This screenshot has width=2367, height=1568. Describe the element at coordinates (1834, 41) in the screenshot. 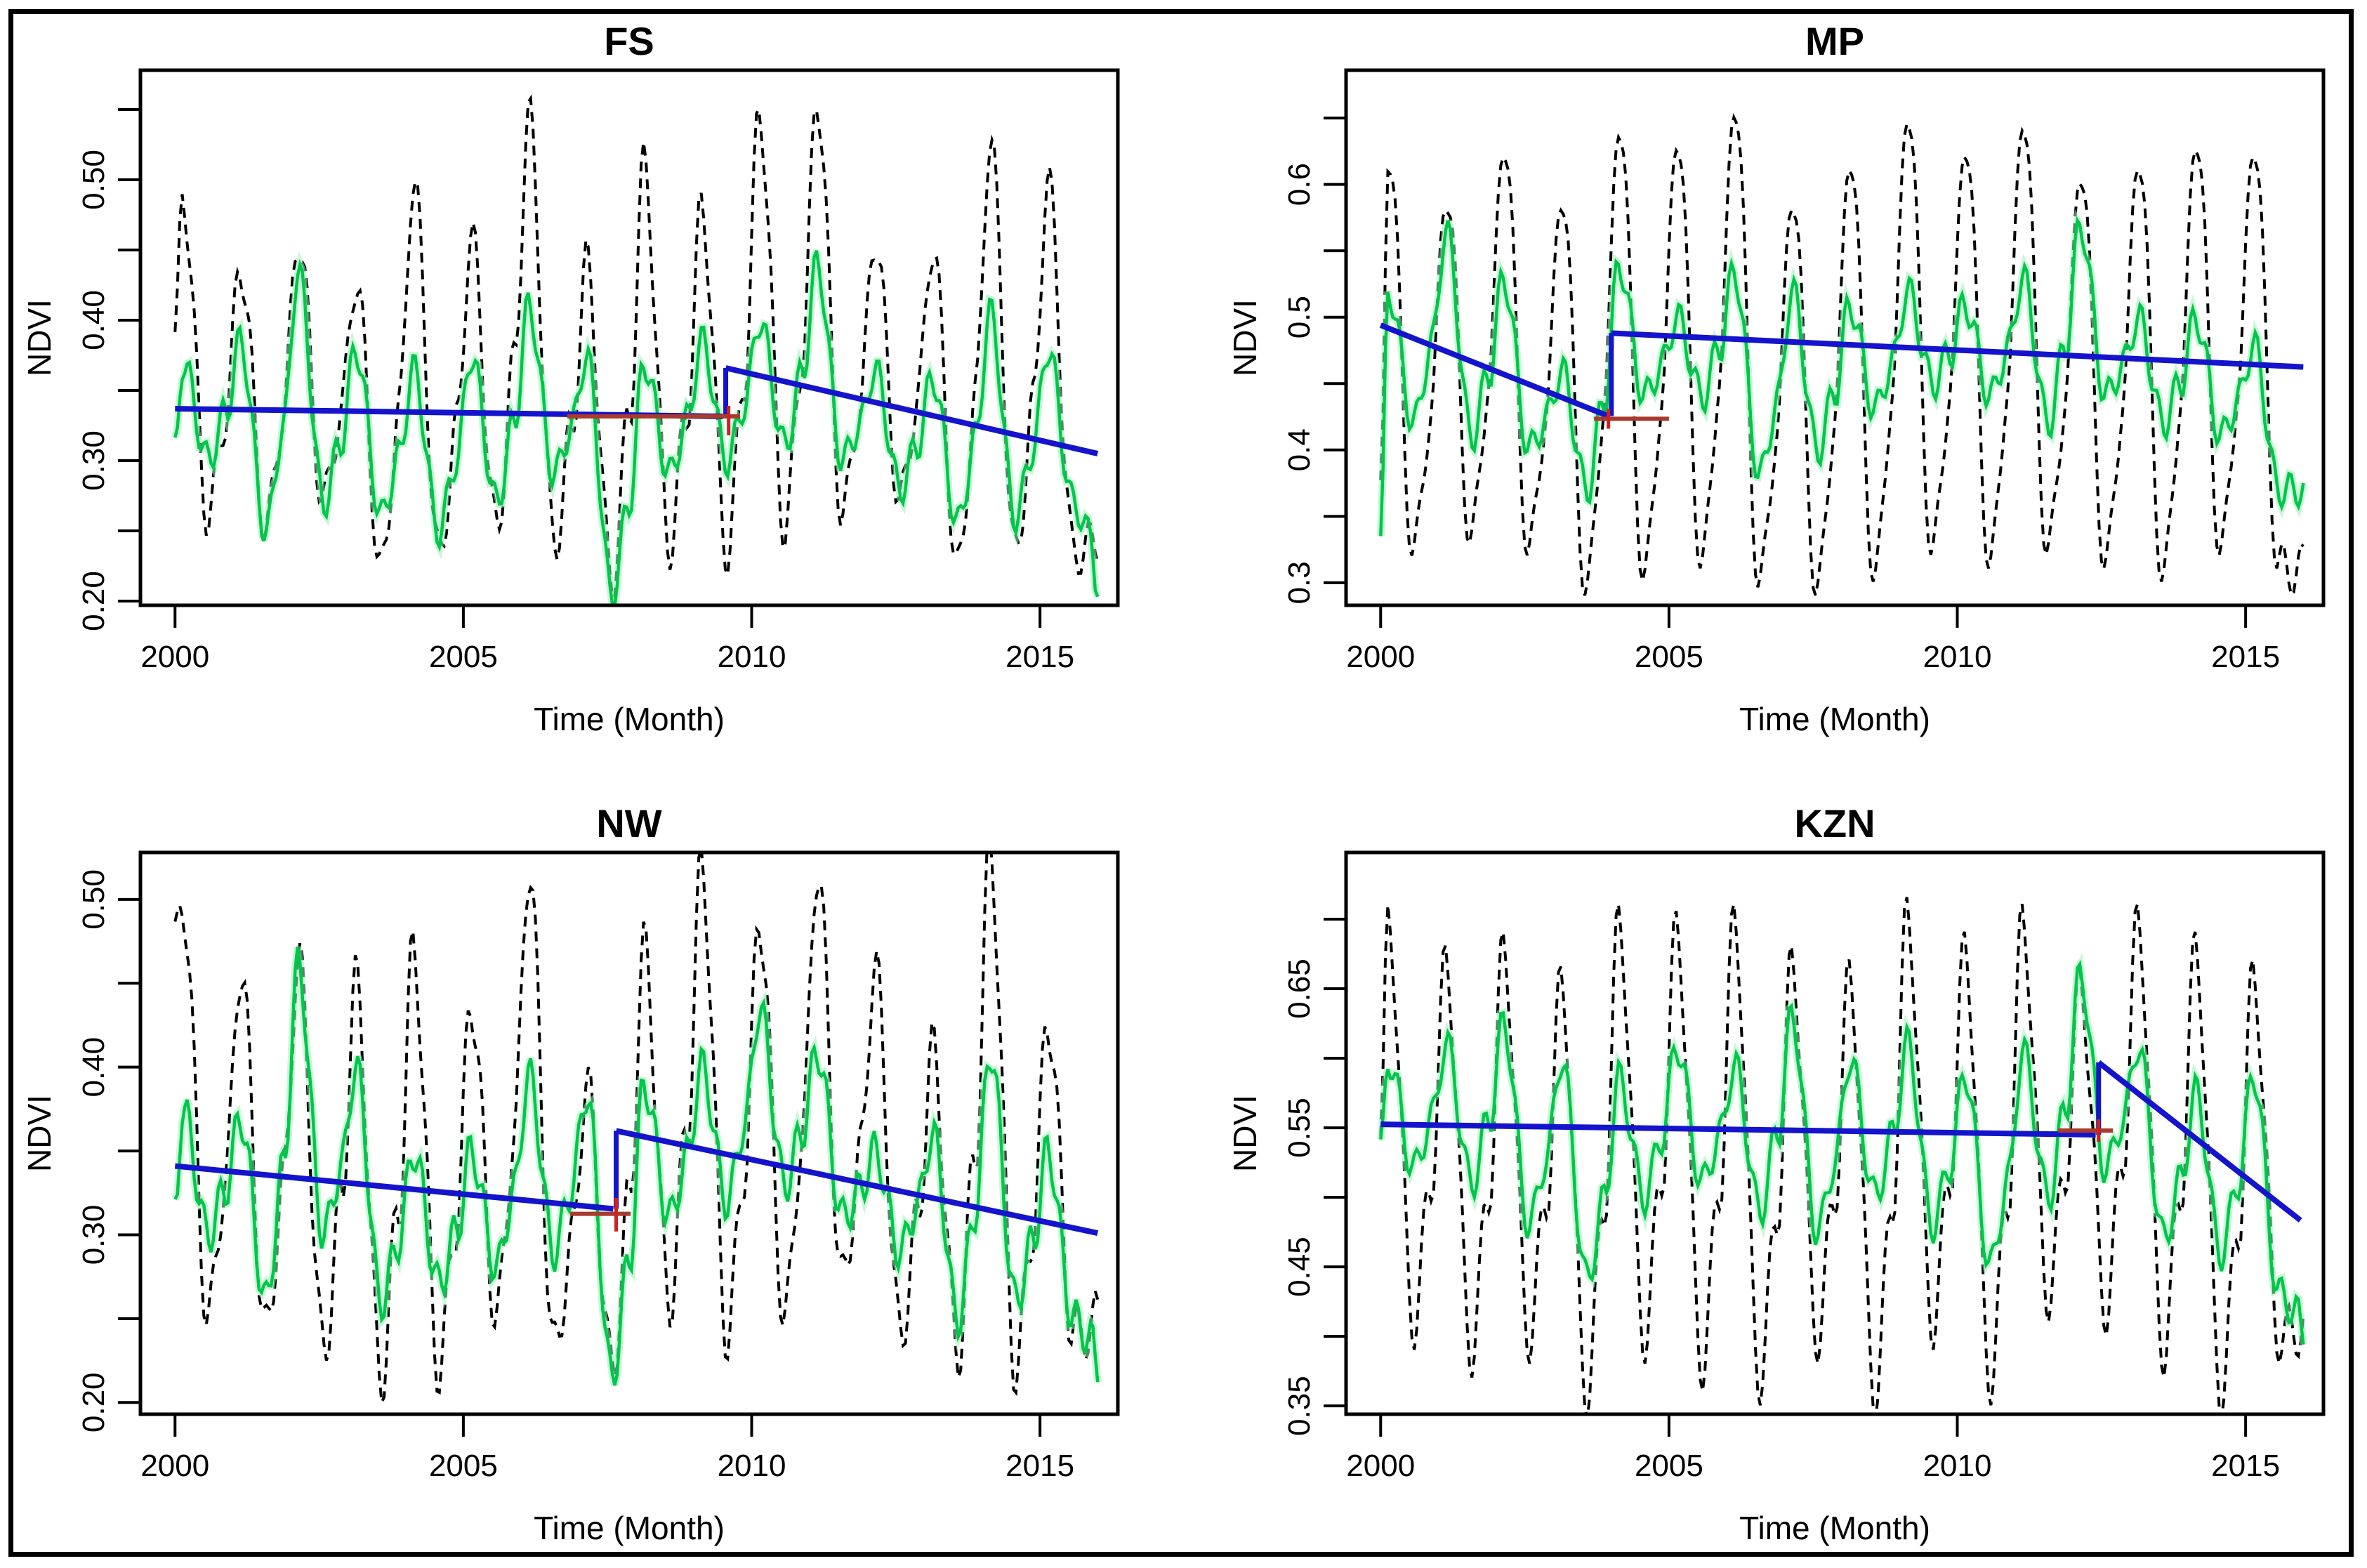

I see `panel-title: MP` at that location.